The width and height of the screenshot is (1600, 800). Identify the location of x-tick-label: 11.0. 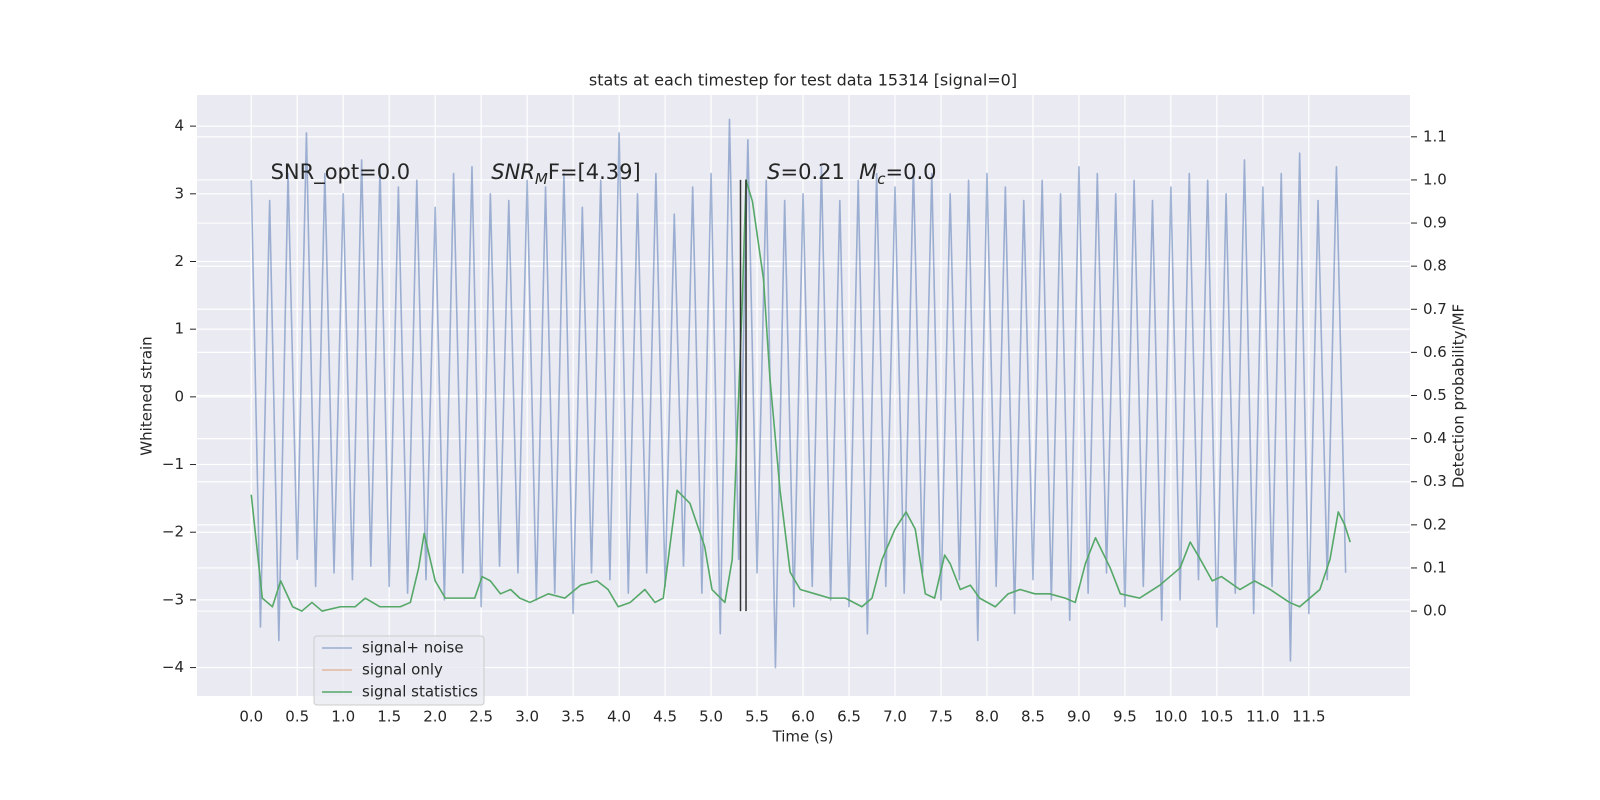
(1262, 717).